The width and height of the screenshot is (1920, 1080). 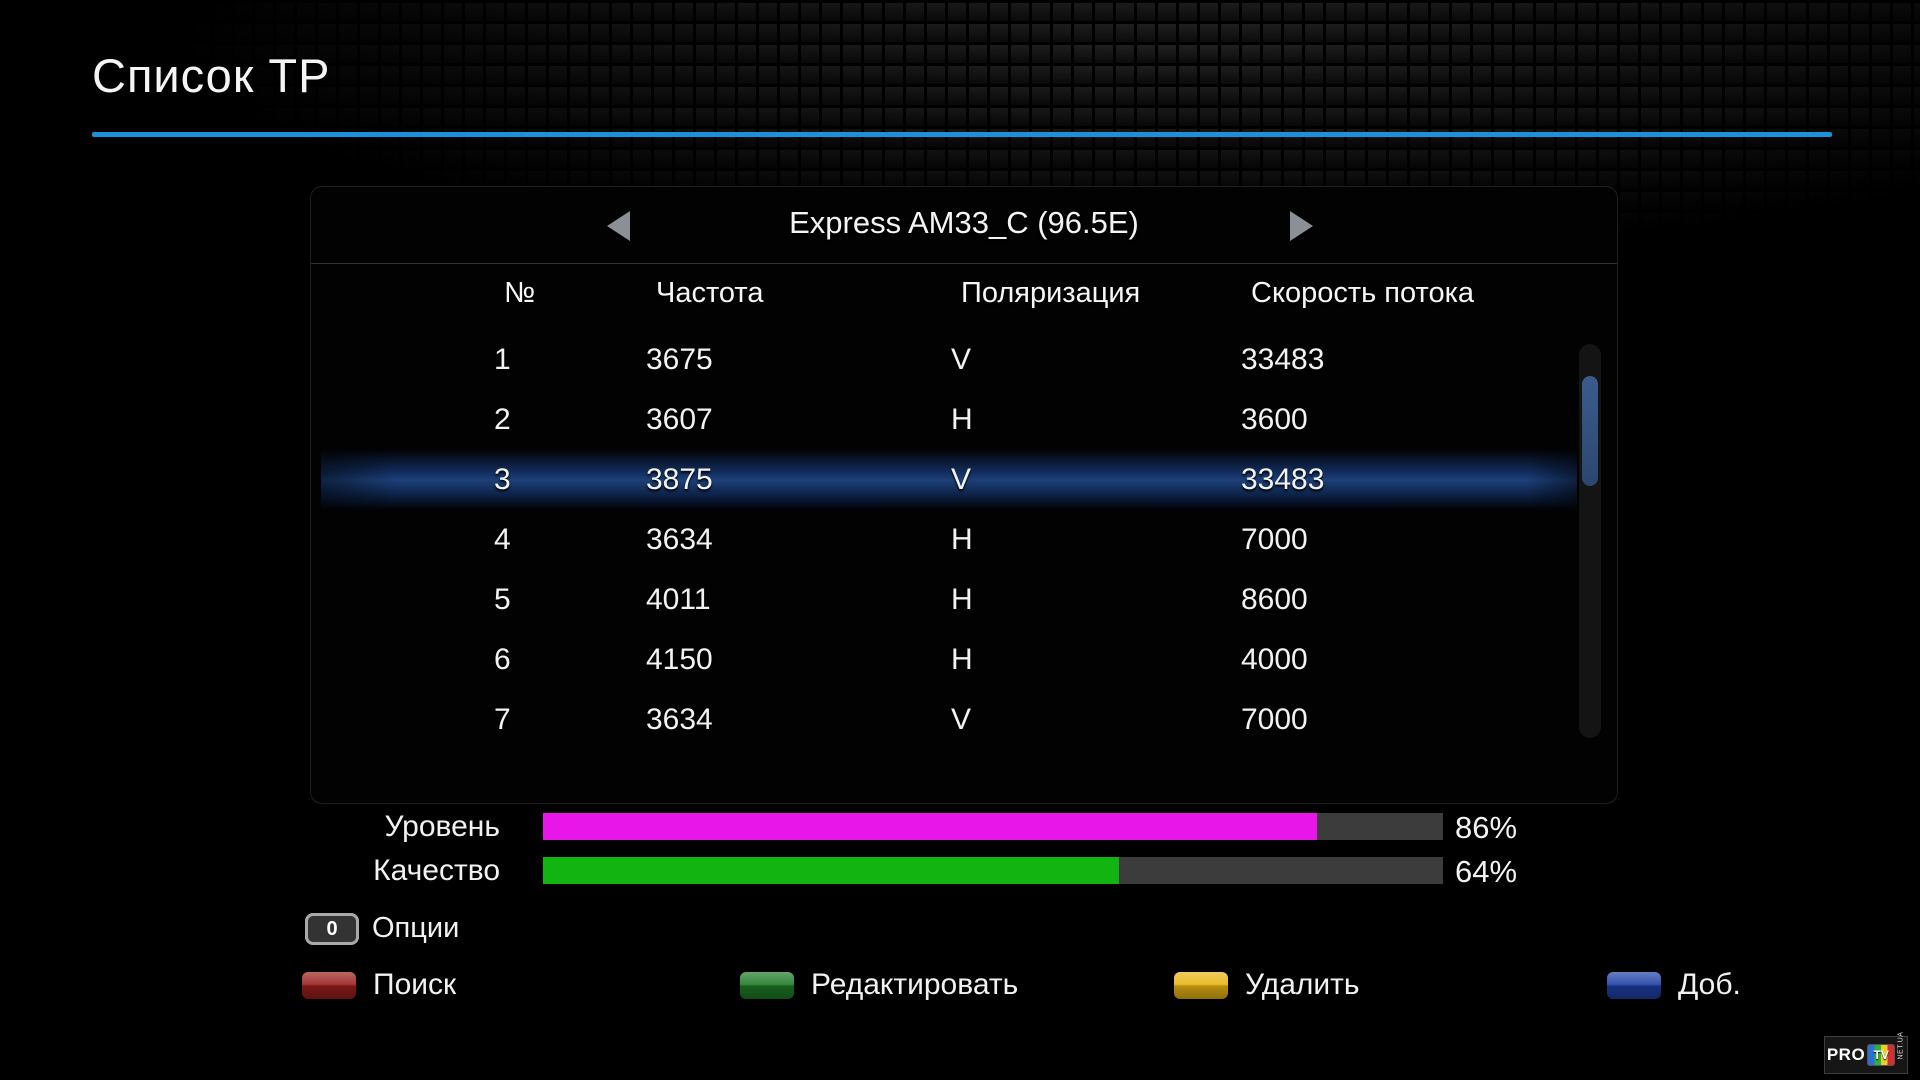 I want to click on options-label: Опции, so click(x=416, y=928).